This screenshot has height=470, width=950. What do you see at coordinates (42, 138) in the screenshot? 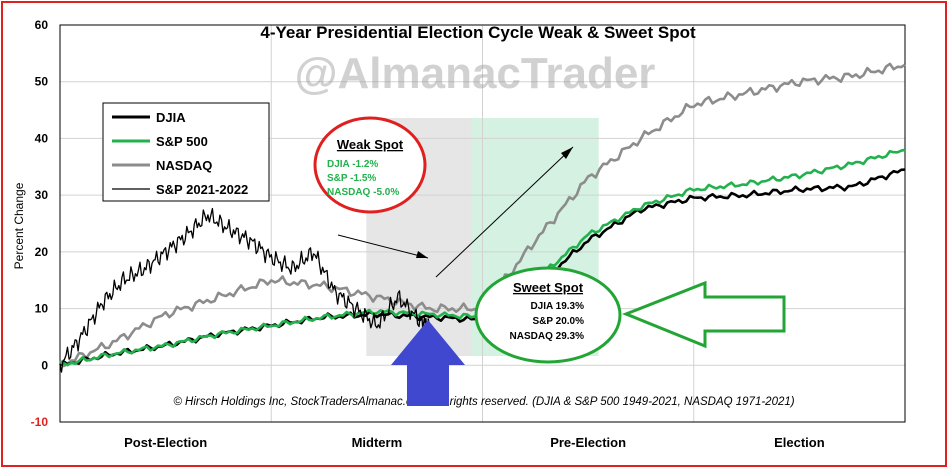
I see `y-tick-label: 40` at bounding box center [42, 138].